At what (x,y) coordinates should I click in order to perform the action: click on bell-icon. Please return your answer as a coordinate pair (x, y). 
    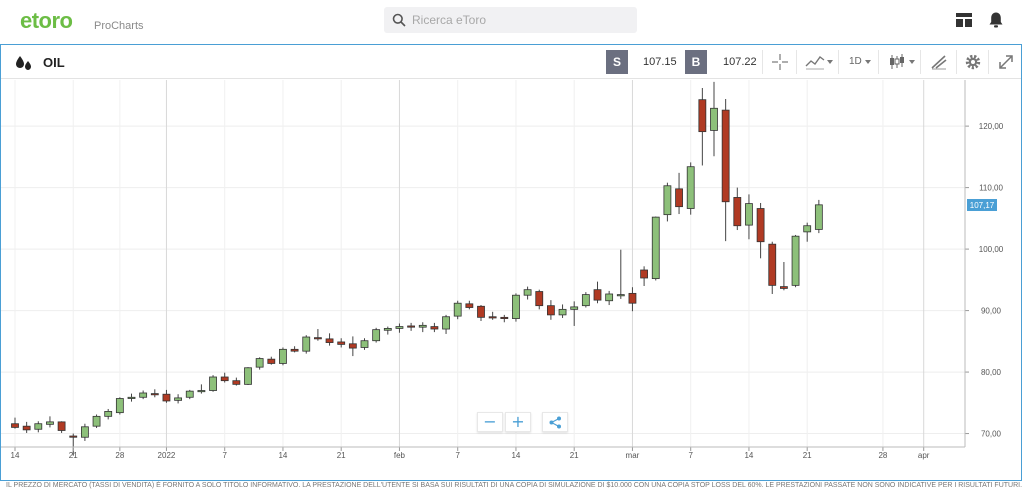
    Looking at the image, I should click on (996, 20).